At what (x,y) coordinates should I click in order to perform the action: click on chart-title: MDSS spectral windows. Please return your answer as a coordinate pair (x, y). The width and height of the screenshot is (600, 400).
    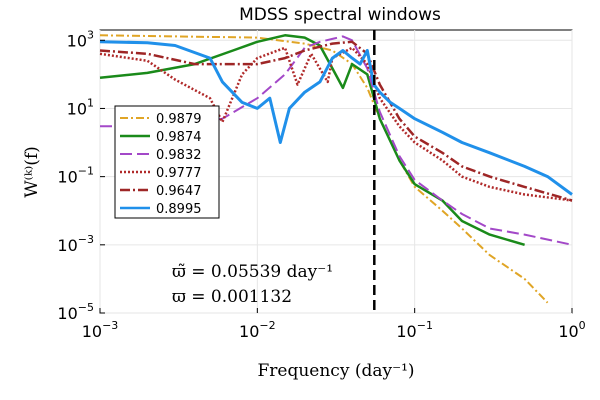
    Looking at the image, I should click on (340, 15).